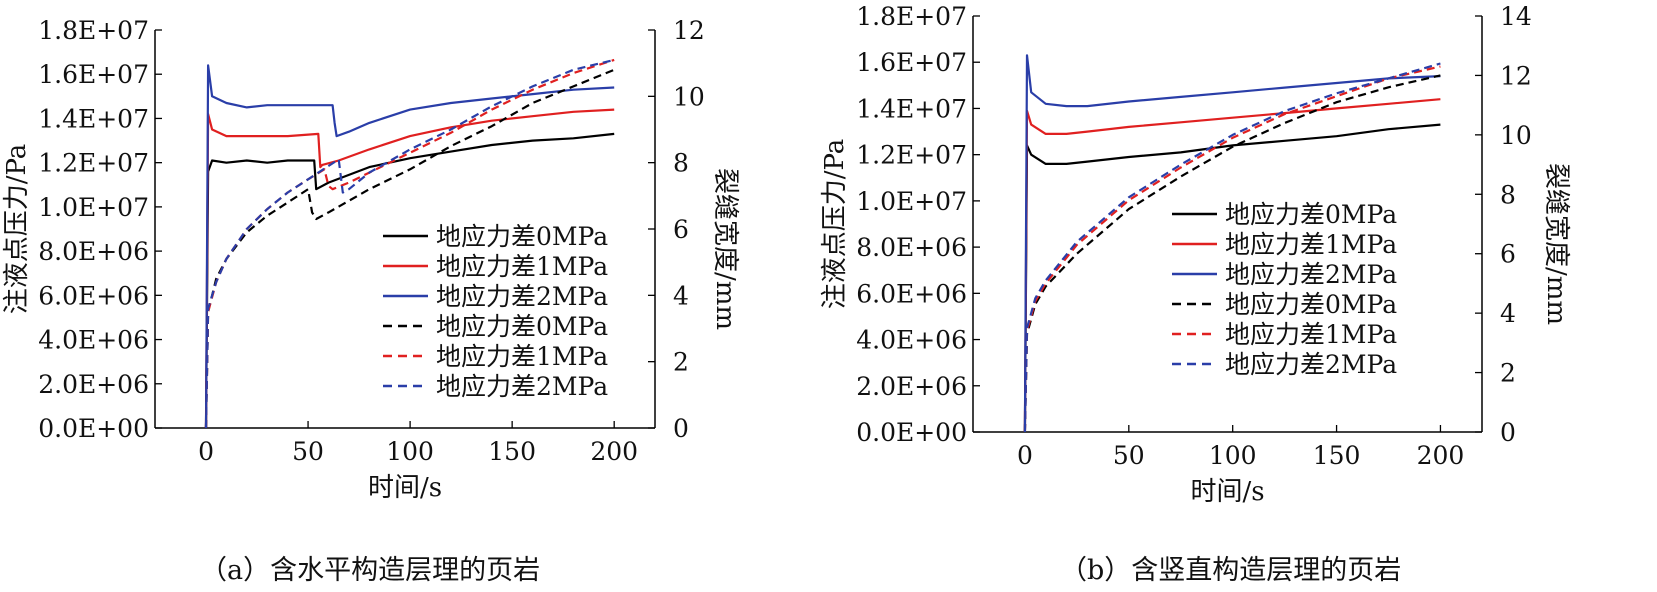 The height and width of the screenshot is (592, 1657). I want to click on caption-panel-b: （b）含竖直构造层理的页岩, so click(1231, 570).